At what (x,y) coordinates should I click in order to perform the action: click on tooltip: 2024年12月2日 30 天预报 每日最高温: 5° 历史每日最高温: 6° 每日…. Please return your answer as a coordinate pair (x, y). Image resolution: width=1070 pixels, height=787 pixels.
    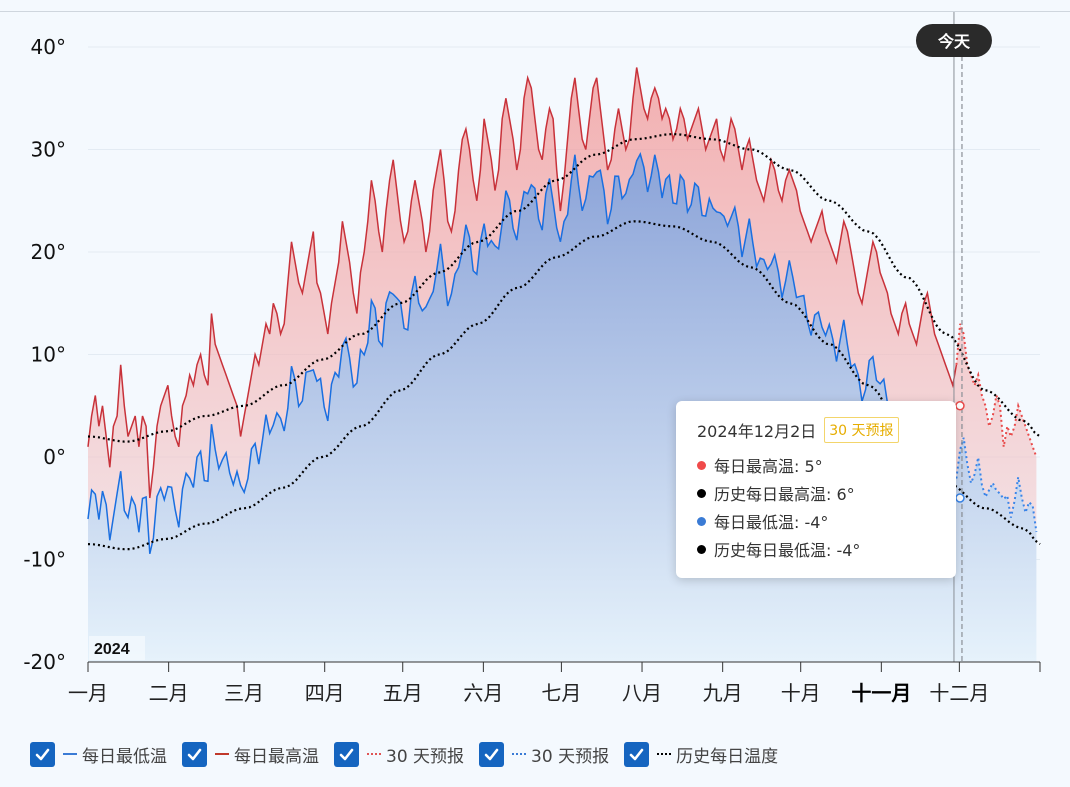
    Looking at the image, I should click on (816, 489).